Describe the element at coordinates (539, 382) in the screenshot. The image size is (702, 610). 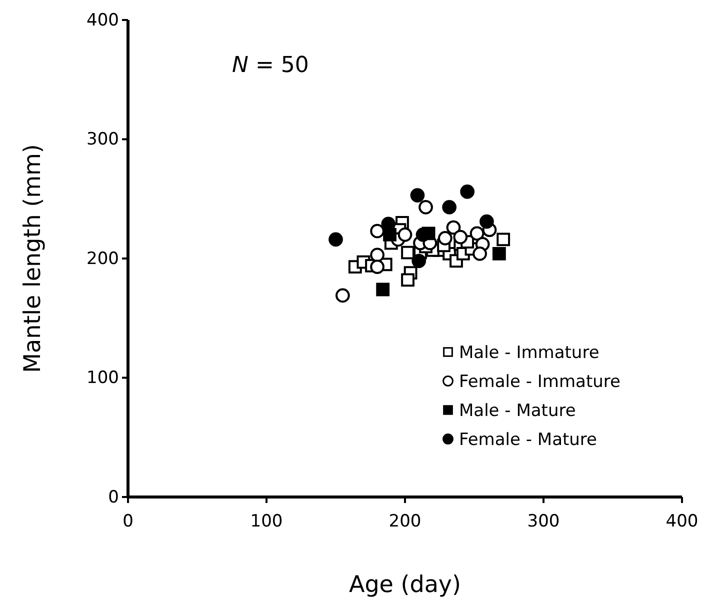
I see `legend-label: Female - Immature` at that location.